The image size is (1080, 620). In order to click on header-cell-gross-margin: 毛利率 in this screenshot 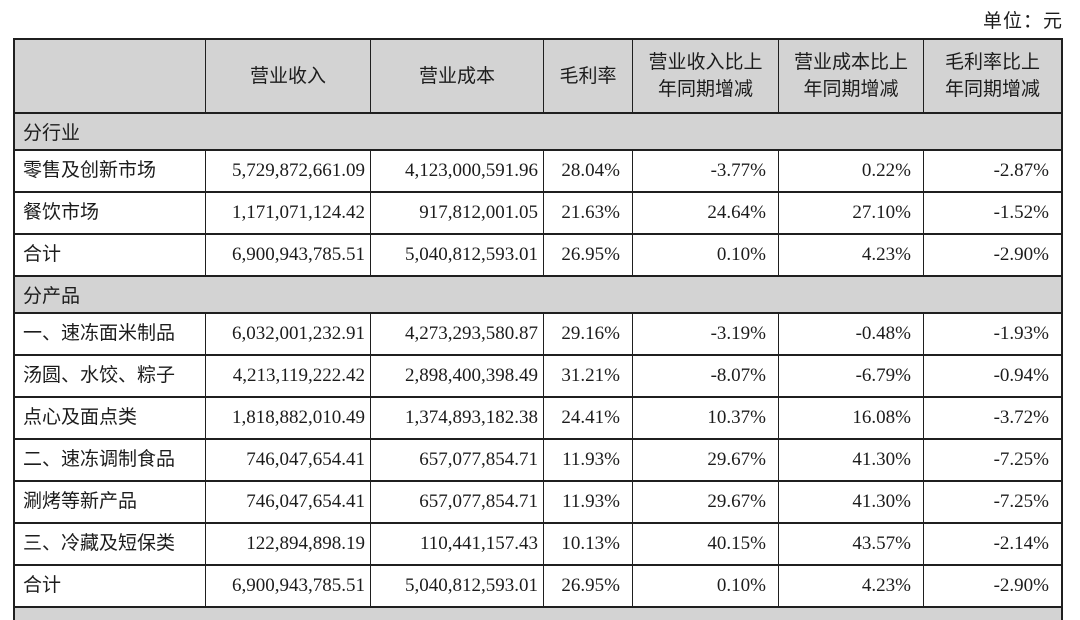, I will do `click(588, 76)`.